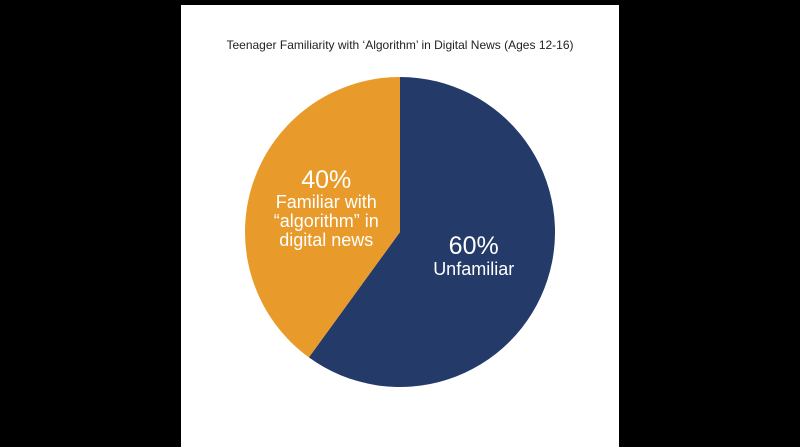 The height and width of the screenshot is (447, 800). I want to click on category-label: Unfamiliar, so click(474, 268).